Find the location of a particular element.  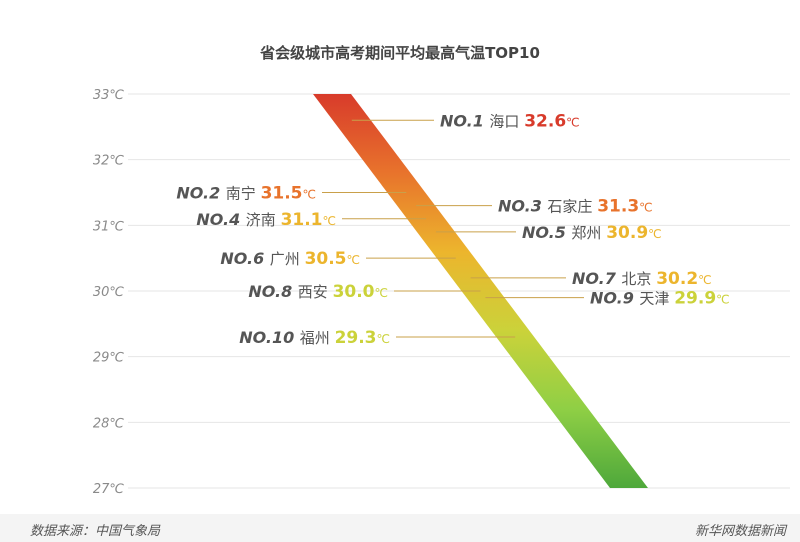

city-label: 天津 is located at coordinates (656, 299).